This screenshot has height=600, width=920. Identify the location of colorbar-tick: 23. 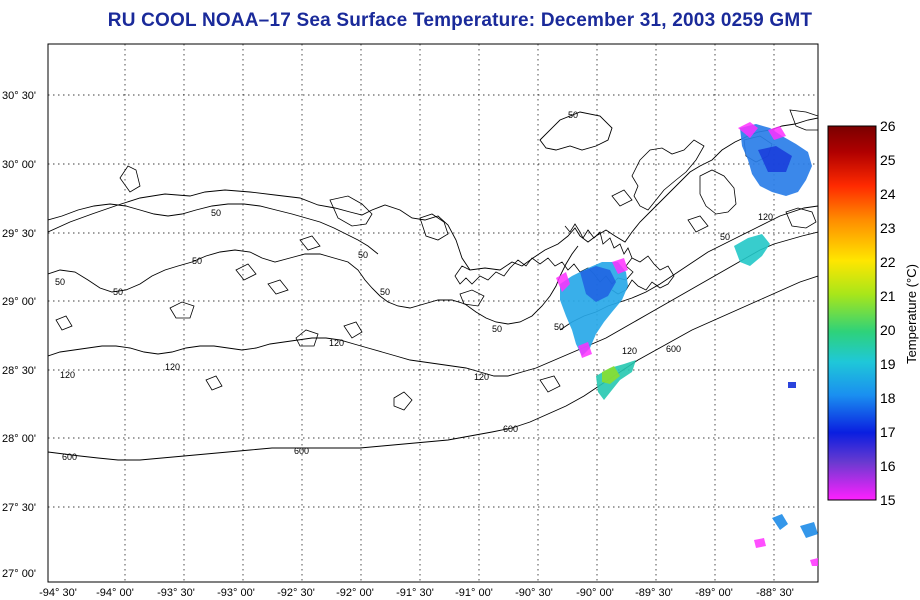
(888, 228).